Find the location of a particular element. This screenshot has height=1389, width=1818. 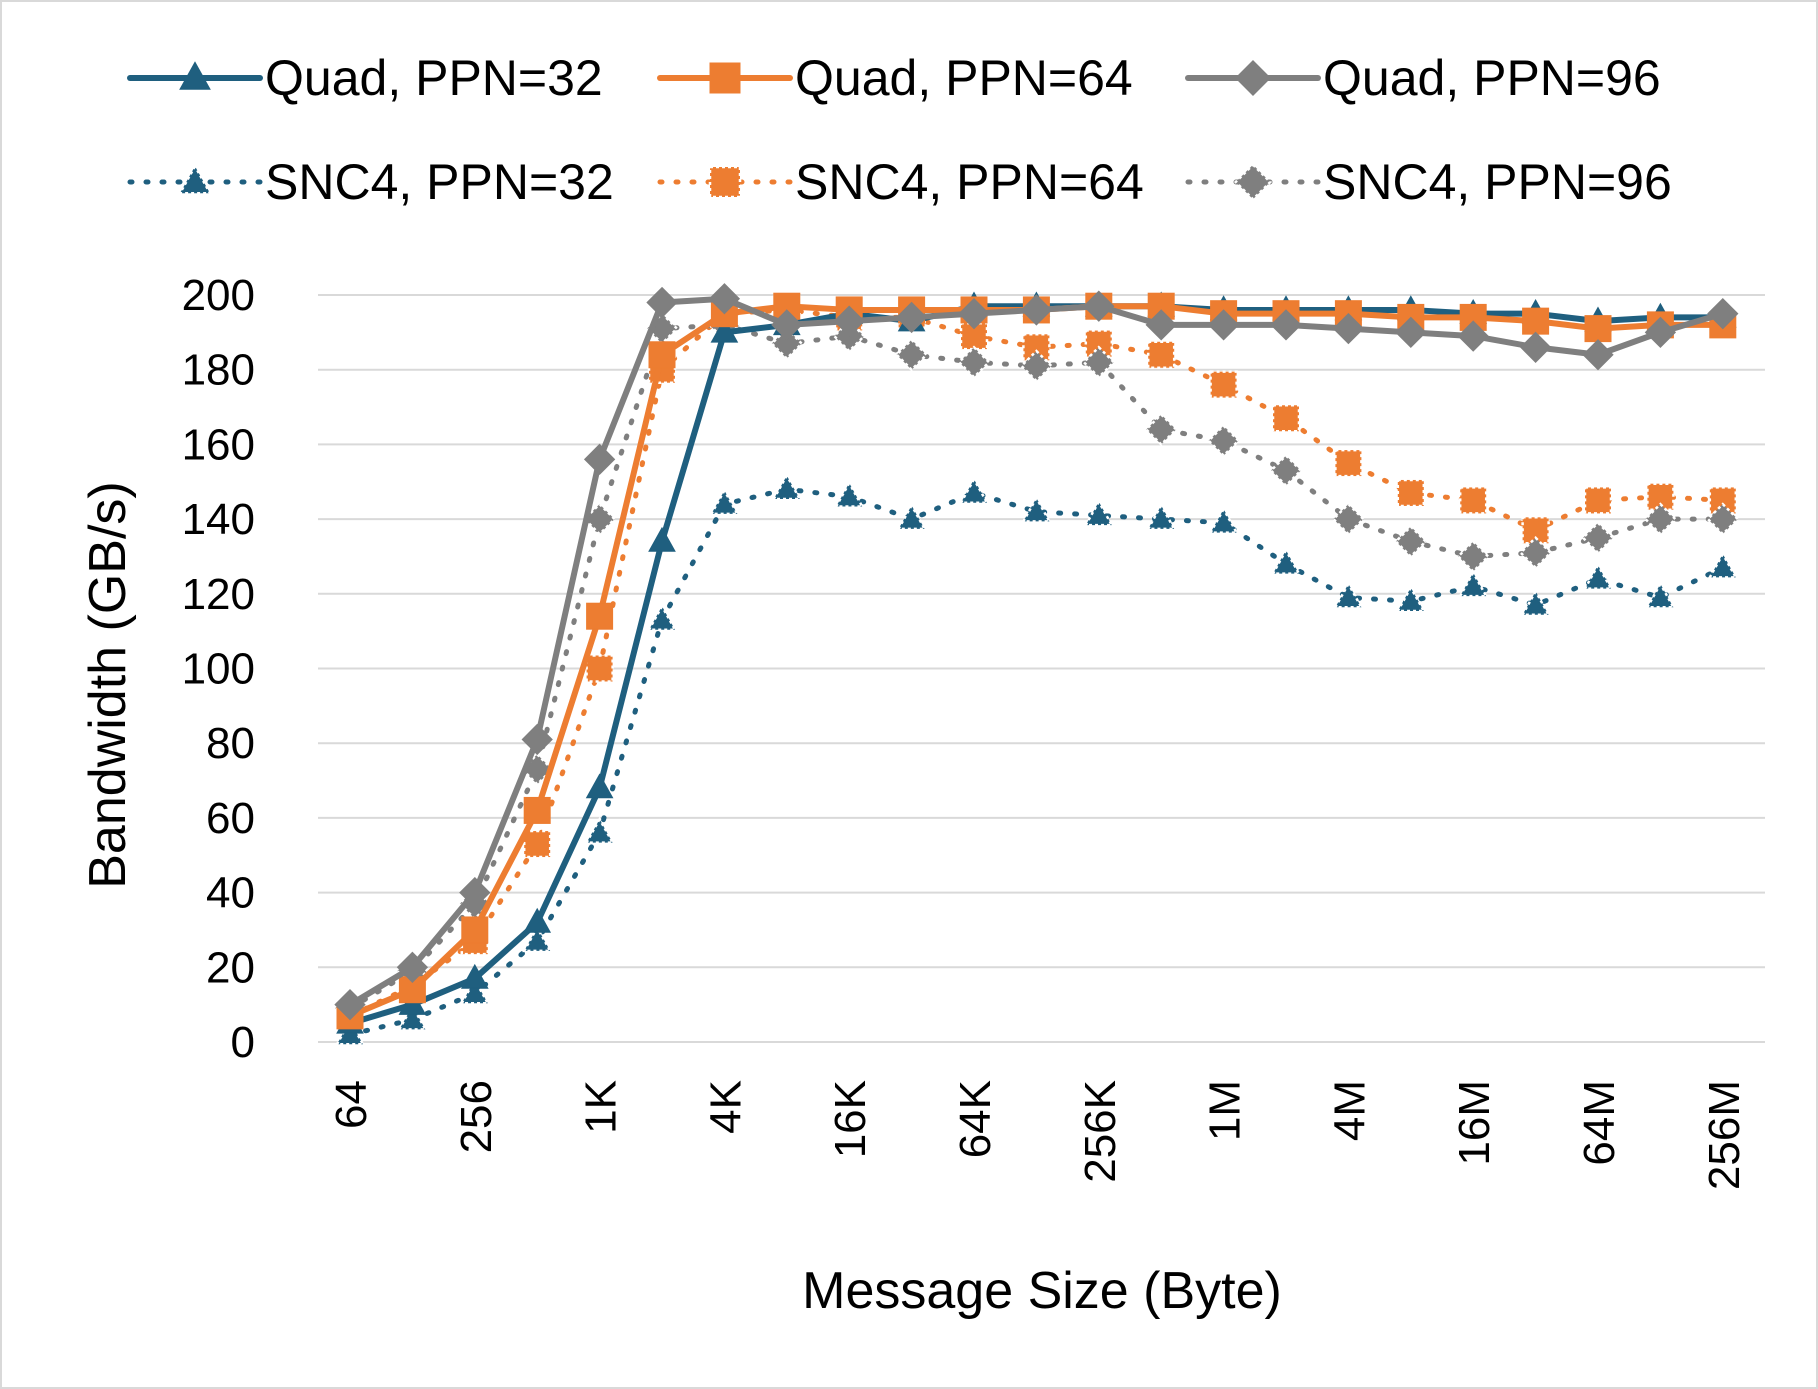

x-tick-label: 1K is located at coordinates (601, 1107).